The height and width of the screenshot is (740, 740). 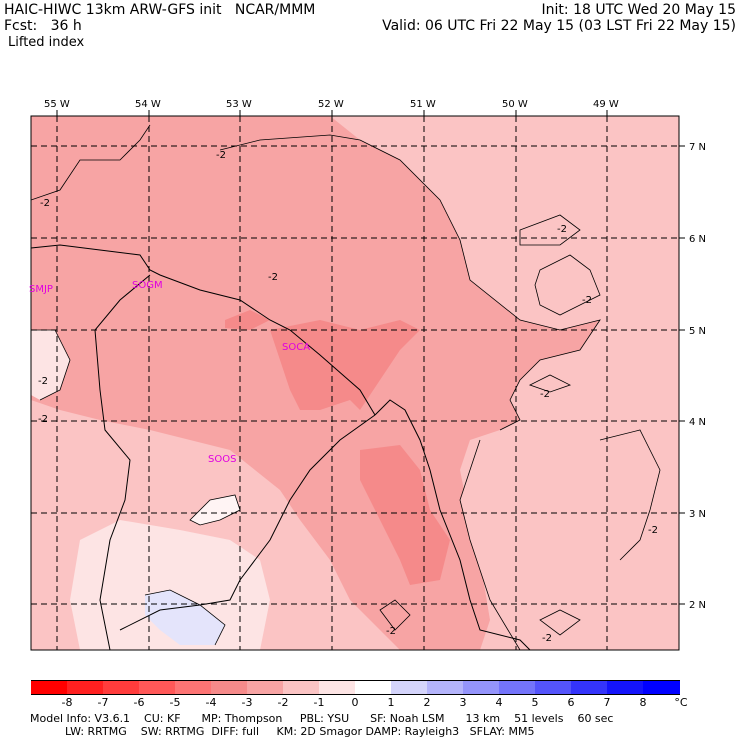 I want to click on lon-label: 49 W, so click(x=606, y=104).